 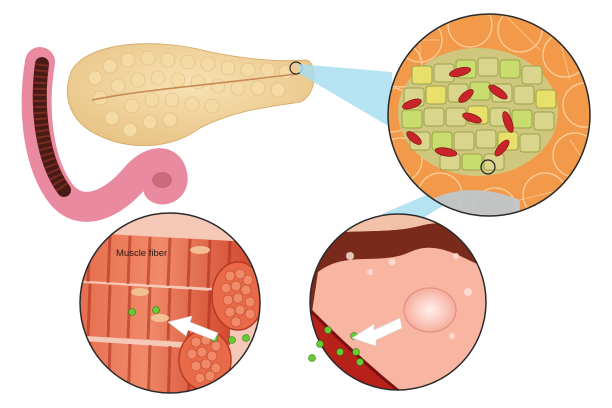 I want to click on muscle-cross-section-bottom, so click(x=205, y=360).